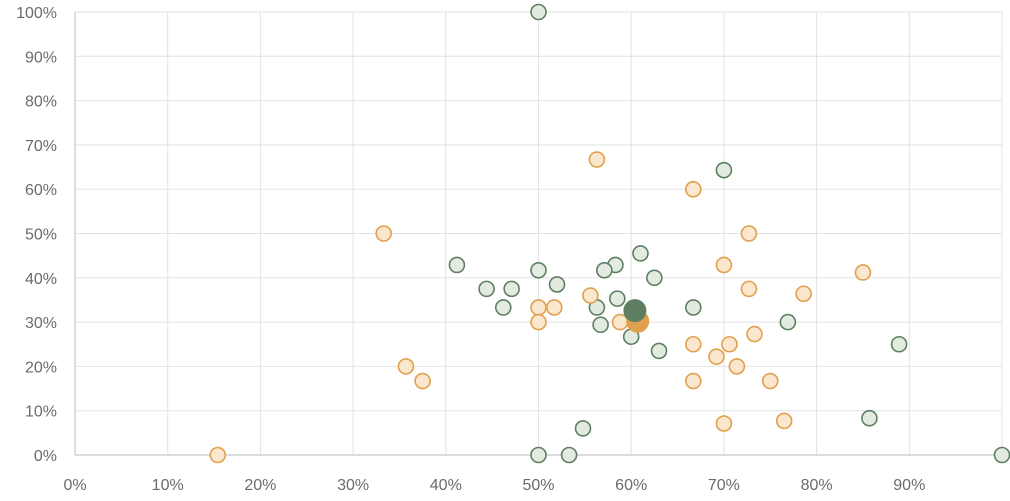 The width and height of the screenshot is (1010, 501). Describe the element at coordinates (41, 235) in the screenshot. I see `y-tick-label: 50%` at that location.